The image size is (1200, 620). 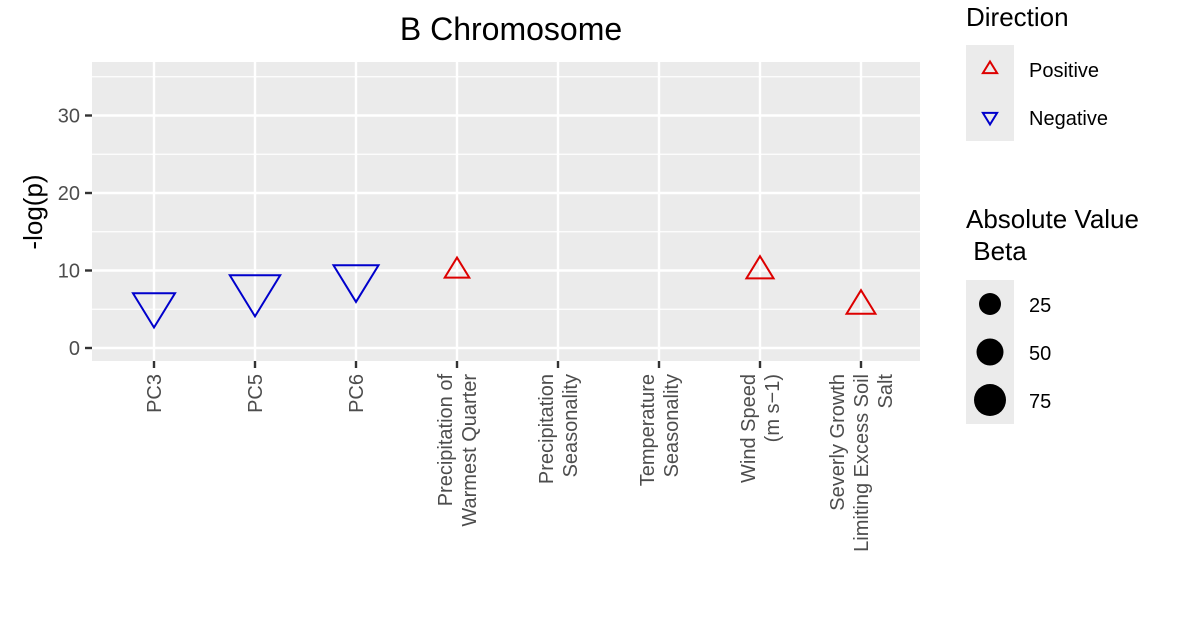 I want to click on direction-legend-label: Negative, so click(x=1068, y=119).